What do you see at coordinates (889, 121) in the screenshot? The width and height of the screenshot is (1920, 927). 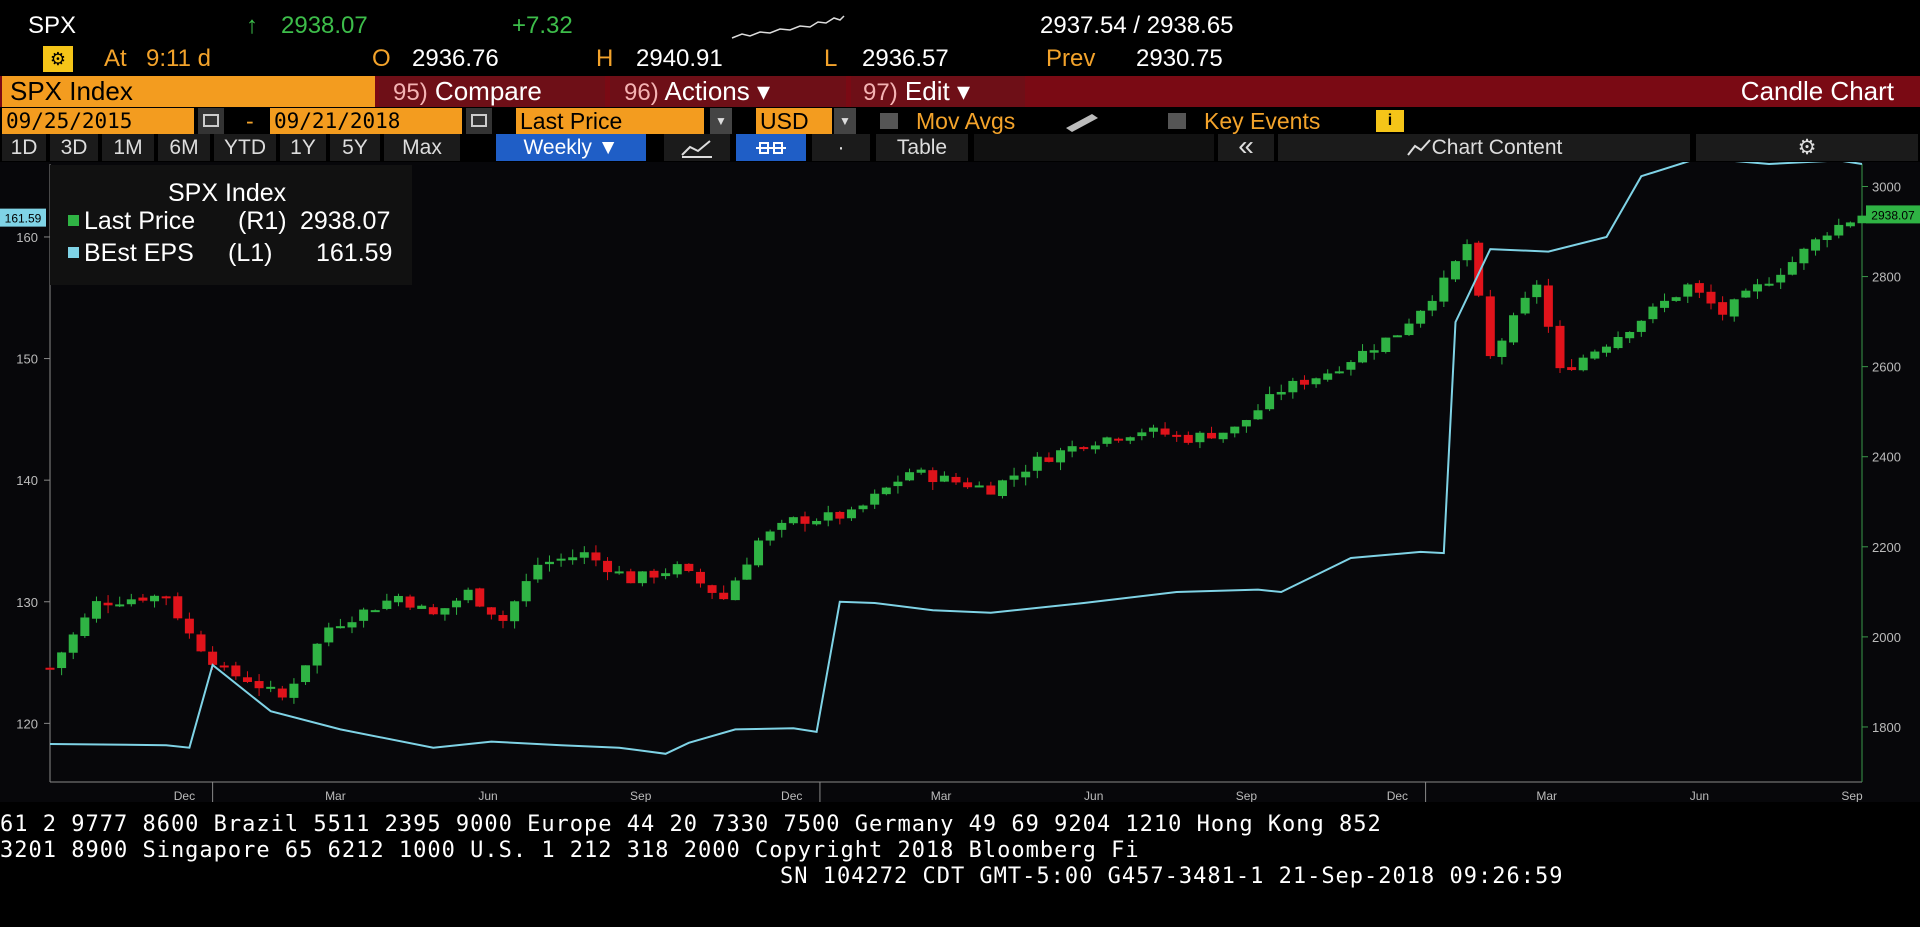 I see `mov-avgs-checkbox` at bounding box center [889, 121].